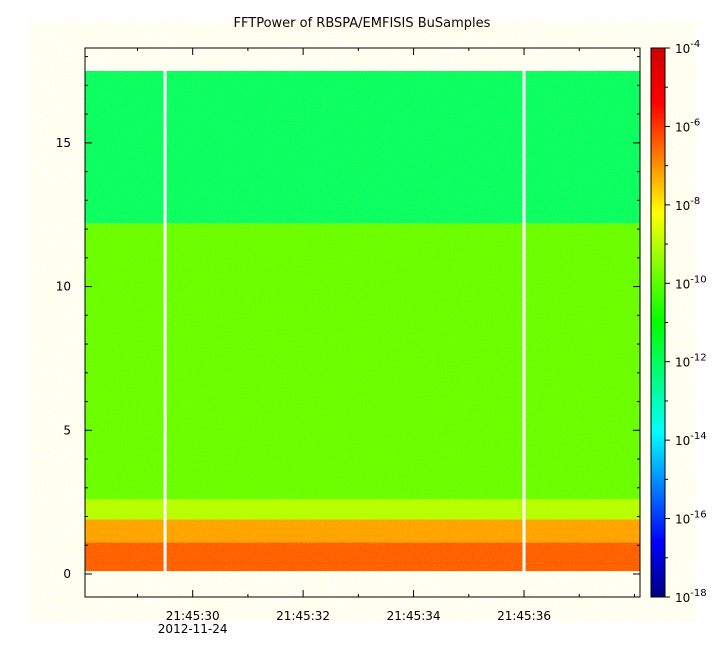 This screenshot has width=724, height=656. Describe the element at coordinates (67, 574) in the screenshot. I see `y-tick-label-0: 0` at that location.